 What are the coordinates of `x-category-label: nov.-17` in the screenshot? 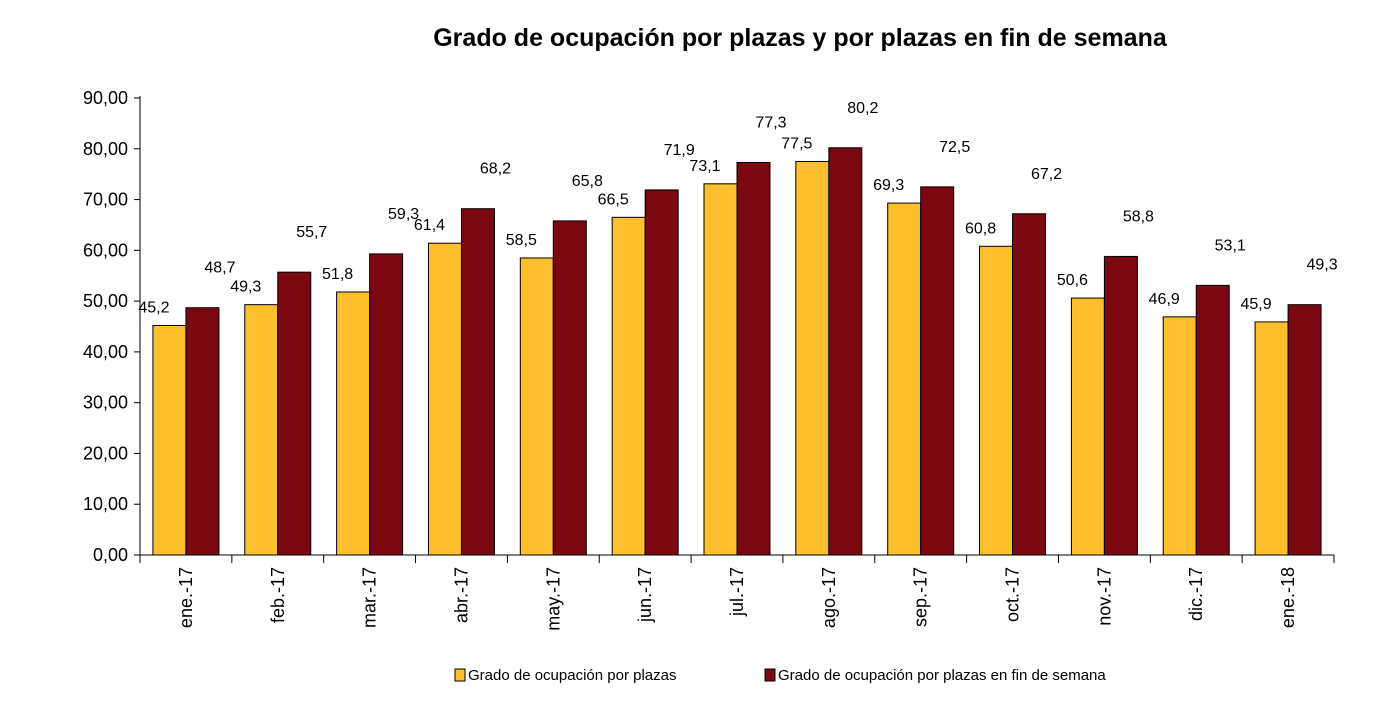 It's located at (1104, 596).